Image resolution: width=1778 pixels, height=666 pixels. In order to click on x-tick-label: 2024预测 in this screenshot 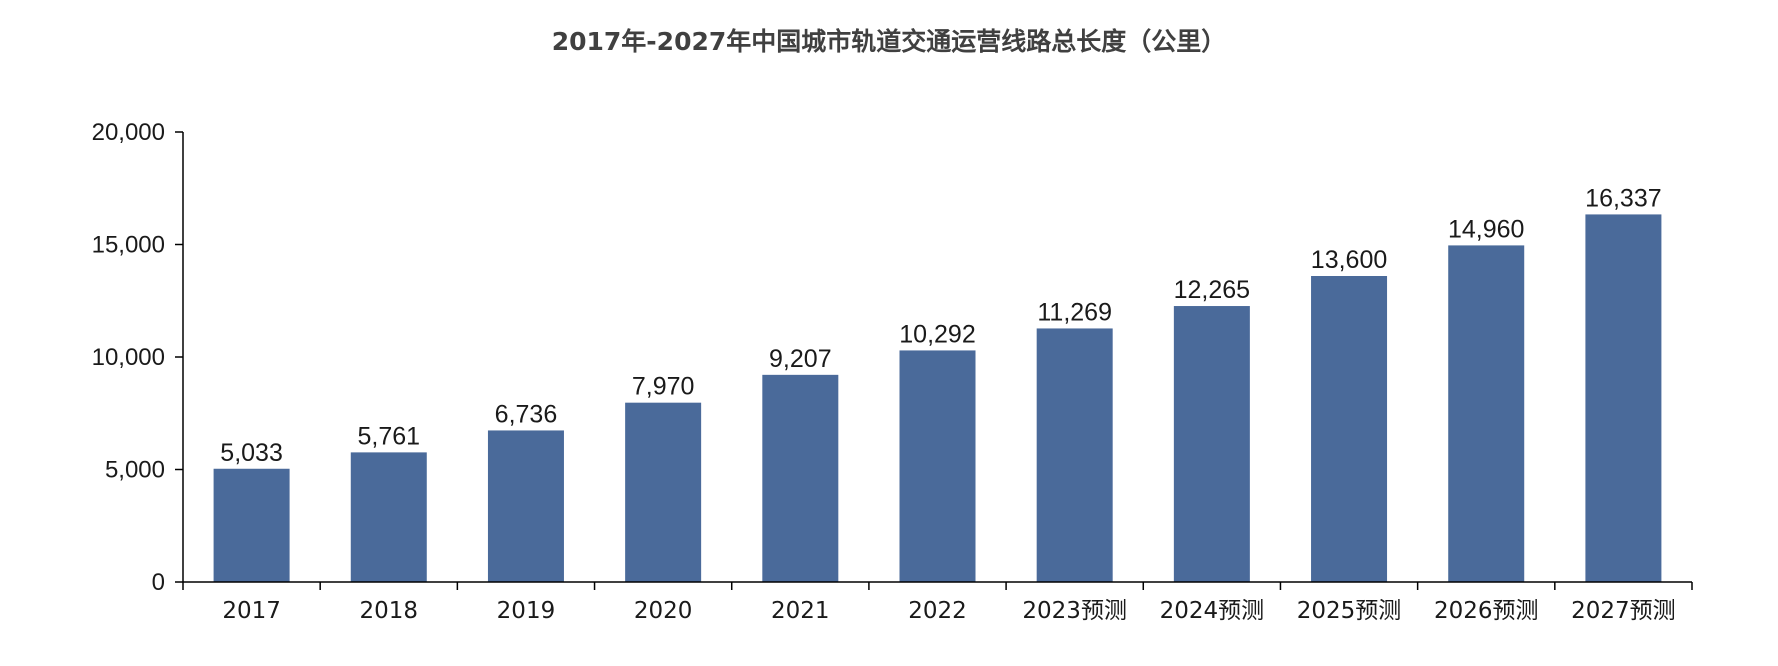, I will do `click(1212, 611)`.